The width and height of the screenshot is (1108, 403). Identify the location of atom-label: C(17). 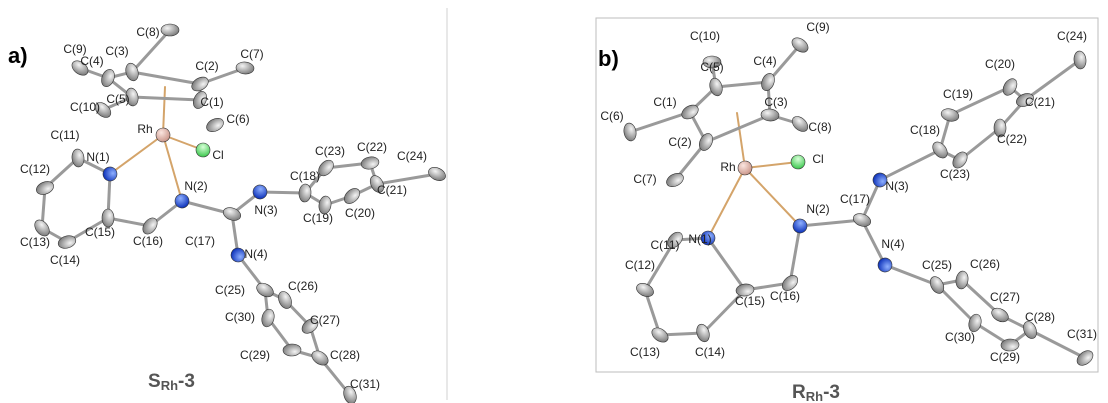
(200, 241).